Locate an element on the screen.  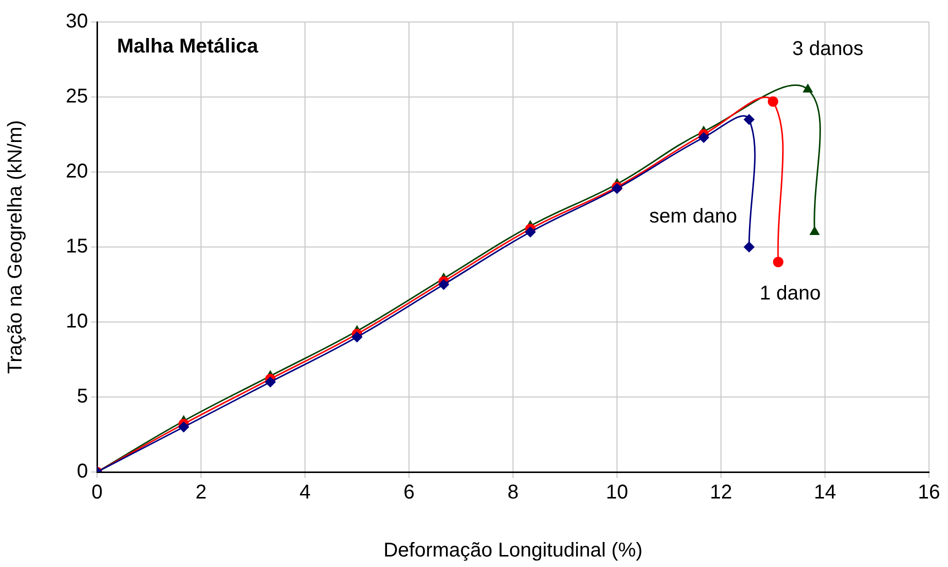
x-tick-label: 16 is located at coordinates (929, 493).